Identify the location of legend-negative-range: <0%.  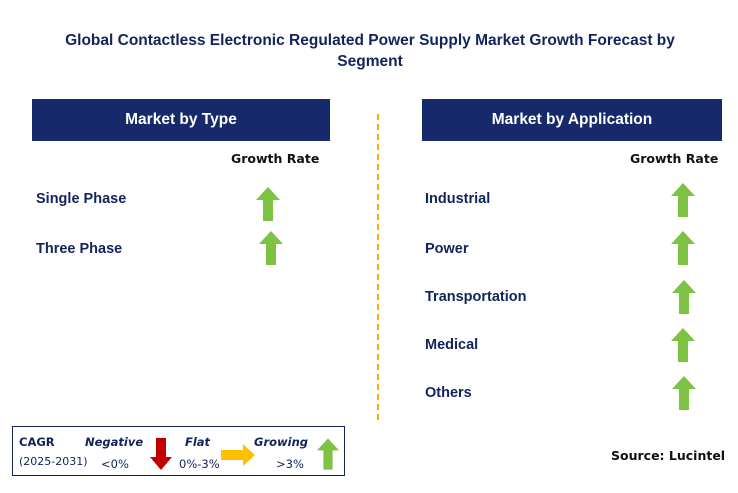
(115, 464).